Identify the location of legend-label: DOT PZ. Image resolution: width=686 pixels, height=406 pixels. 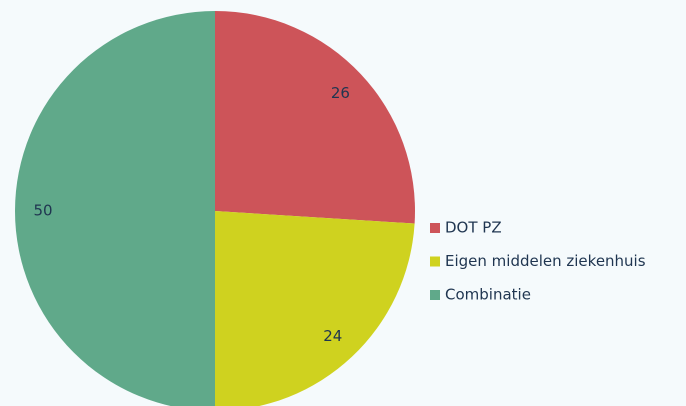
(473, 228).